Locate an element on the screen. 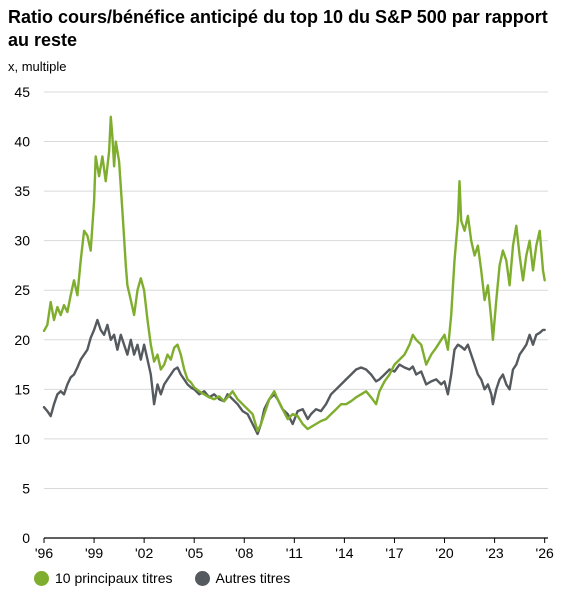  x-tick-label: '99 is located at coordinates (94, 553).